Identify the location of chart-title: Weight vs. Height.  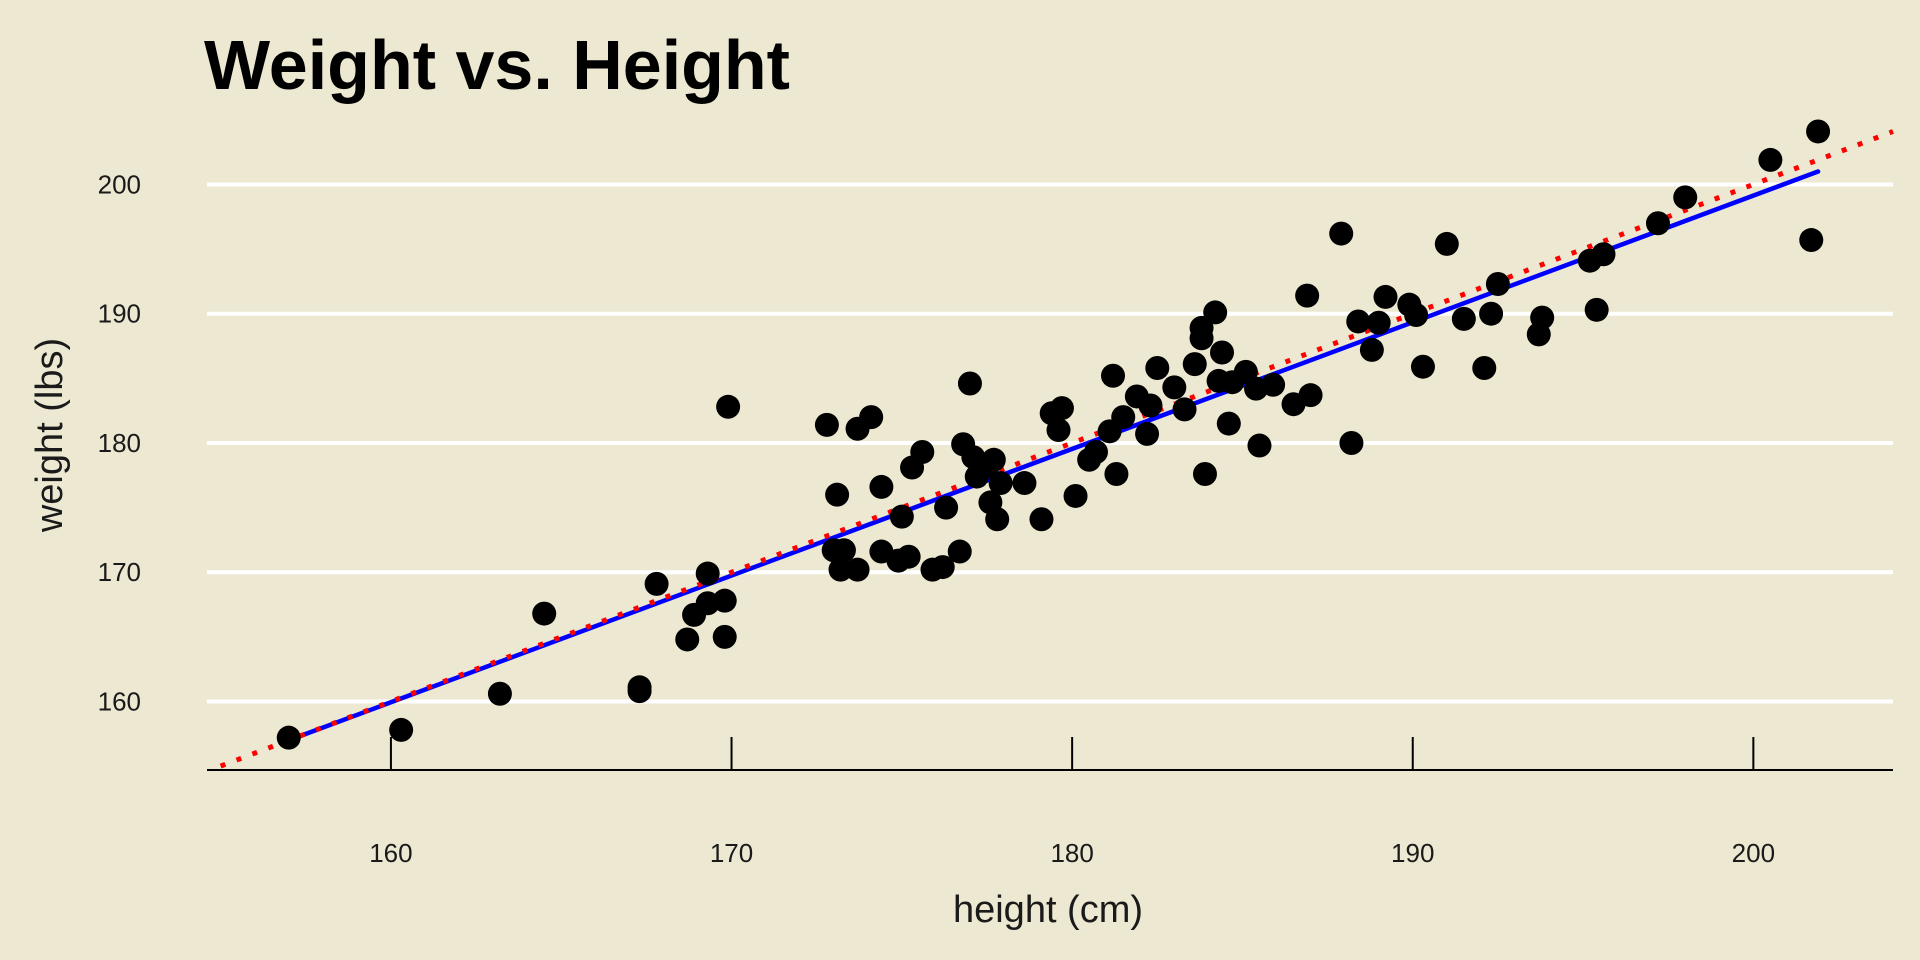
(497, 65).